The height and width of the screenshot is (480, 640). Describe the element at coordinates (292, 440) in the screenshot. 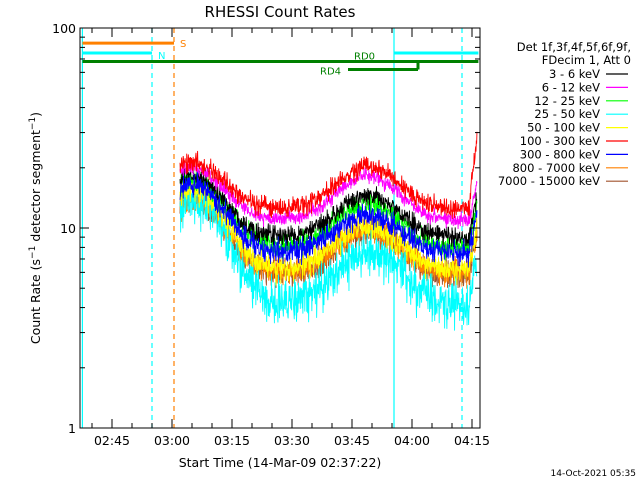

I see `x-tick-label: 03:30` at that location.